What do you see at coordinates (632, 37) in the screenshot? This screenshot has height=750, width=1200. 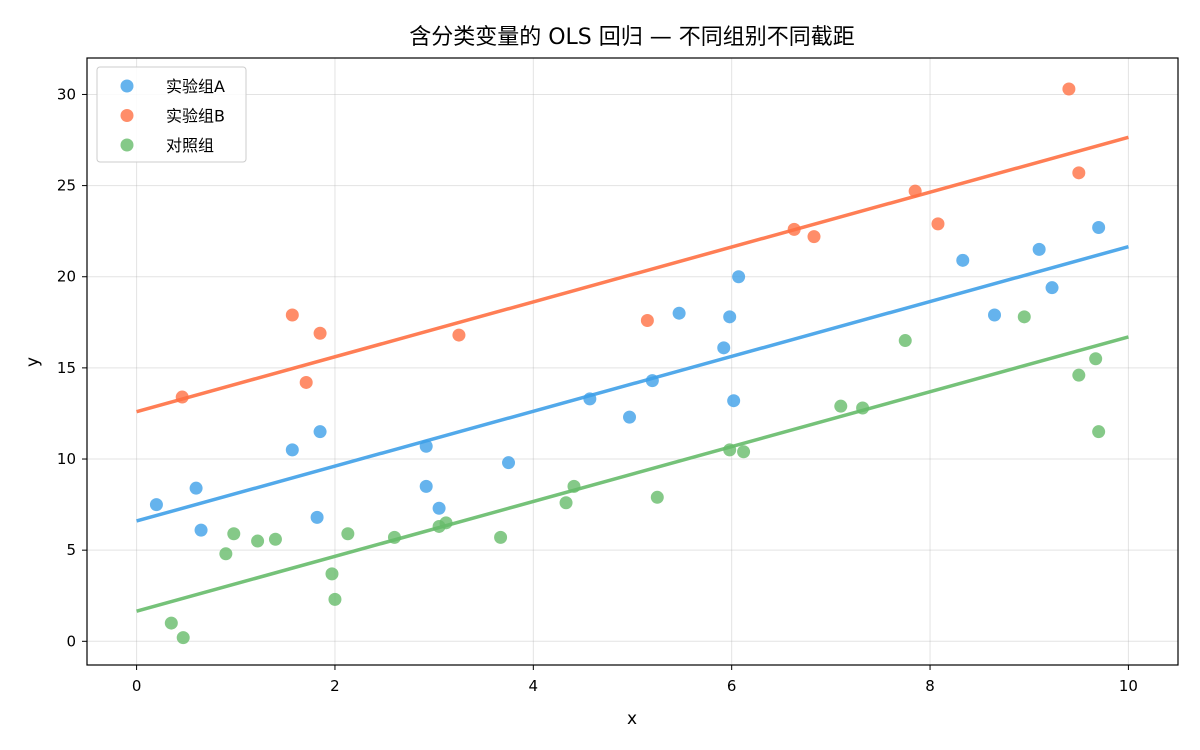 I see `chart-title: 含分类变量的 OLS 回归 — 不同组别不同截距` at bounding box center [632, 37].